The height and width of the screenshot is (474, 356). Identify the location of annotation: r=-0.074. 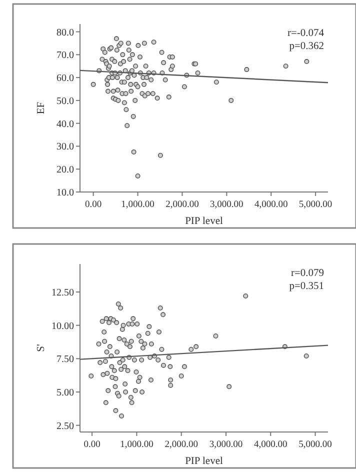
(306, 33).